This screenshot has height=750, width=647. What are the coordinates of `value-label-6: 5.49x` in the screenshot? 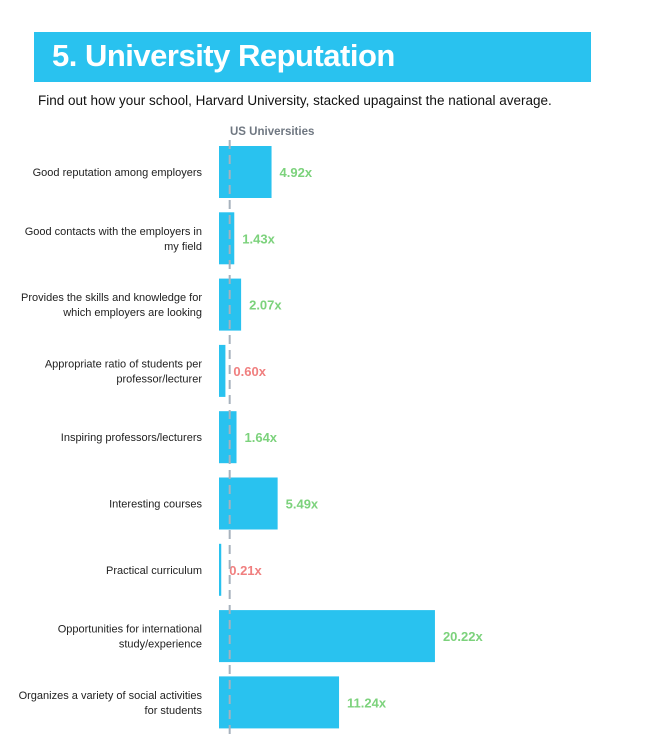 It's located at (302, 504).